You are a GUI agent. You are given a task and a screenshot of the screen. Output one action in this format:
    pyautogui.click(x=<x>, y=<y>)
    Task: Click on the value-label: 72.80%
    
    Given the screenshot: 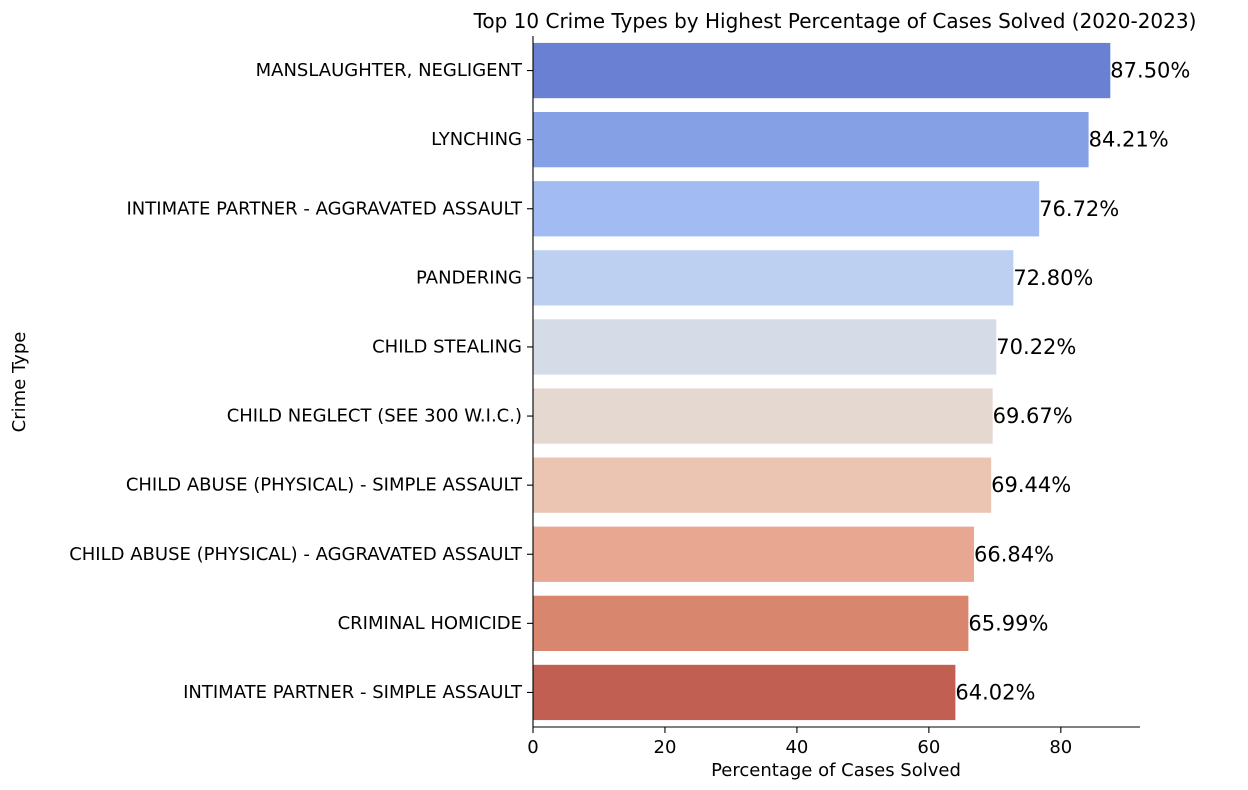 What is the action you would take?
    pyautogui.click(x=1053, y=278)
    